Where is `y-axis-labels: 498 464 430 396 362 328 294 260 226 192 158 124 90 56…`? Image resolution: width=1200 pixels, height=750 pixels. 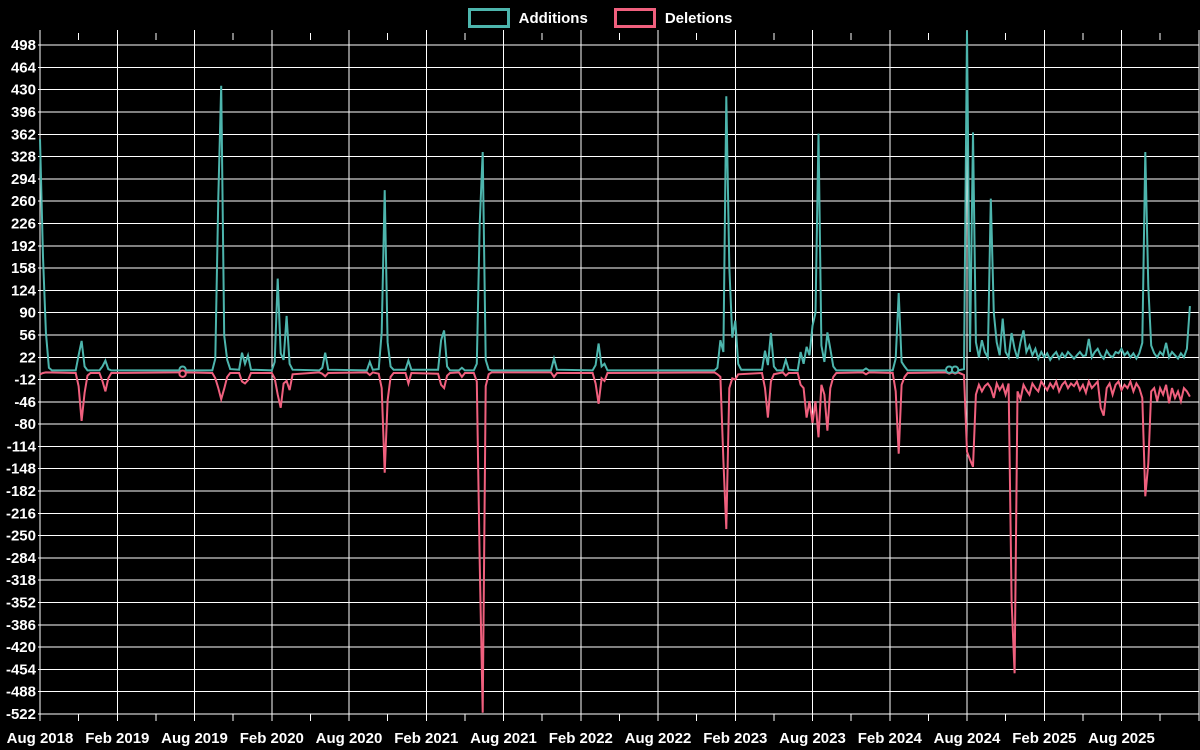 y-axis-labels: 498 464 430 396 362 328 294 260 226 192 158 124 90 56… is located at coordinates (21, 380).